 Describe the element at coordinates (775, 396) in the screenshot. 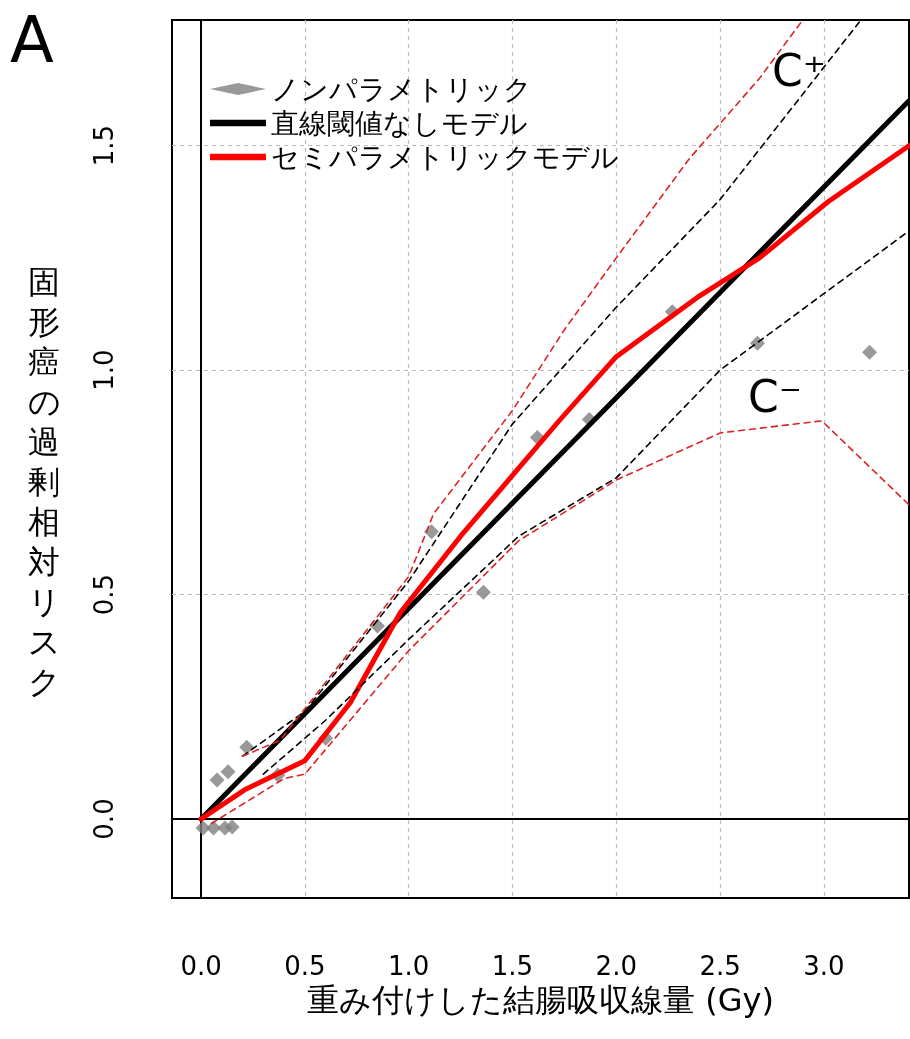

I see `annotation: C⁻` at that location.